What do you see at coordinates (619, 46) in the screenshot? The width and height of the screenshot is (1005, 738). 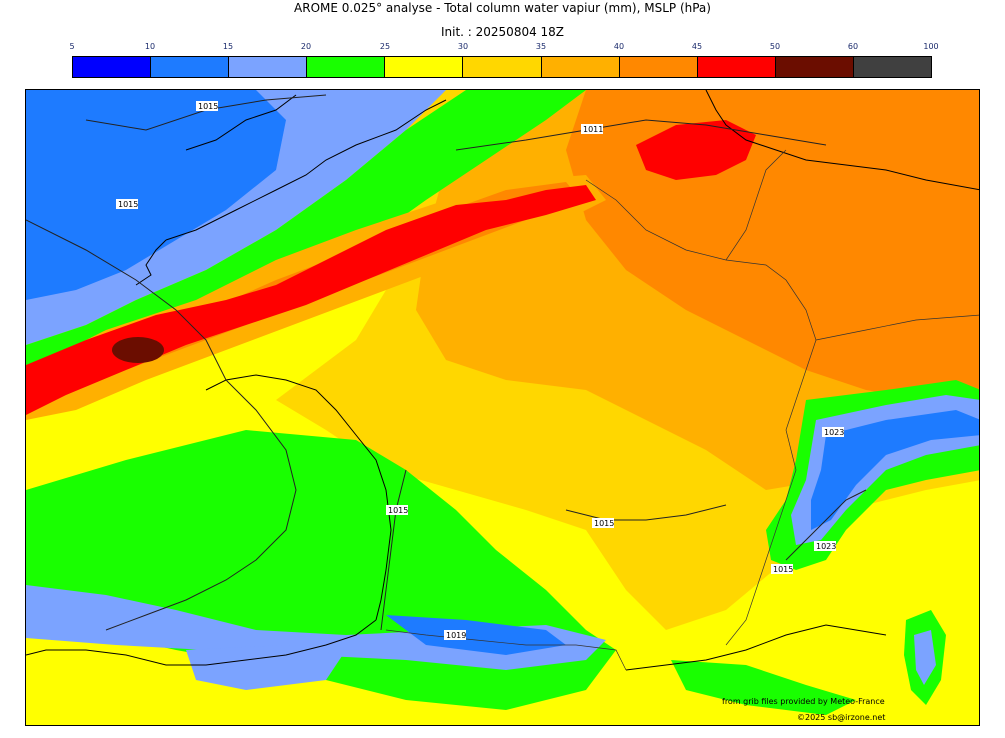 I see `colorbar-tick: 40` at bounding box center [619, 46].